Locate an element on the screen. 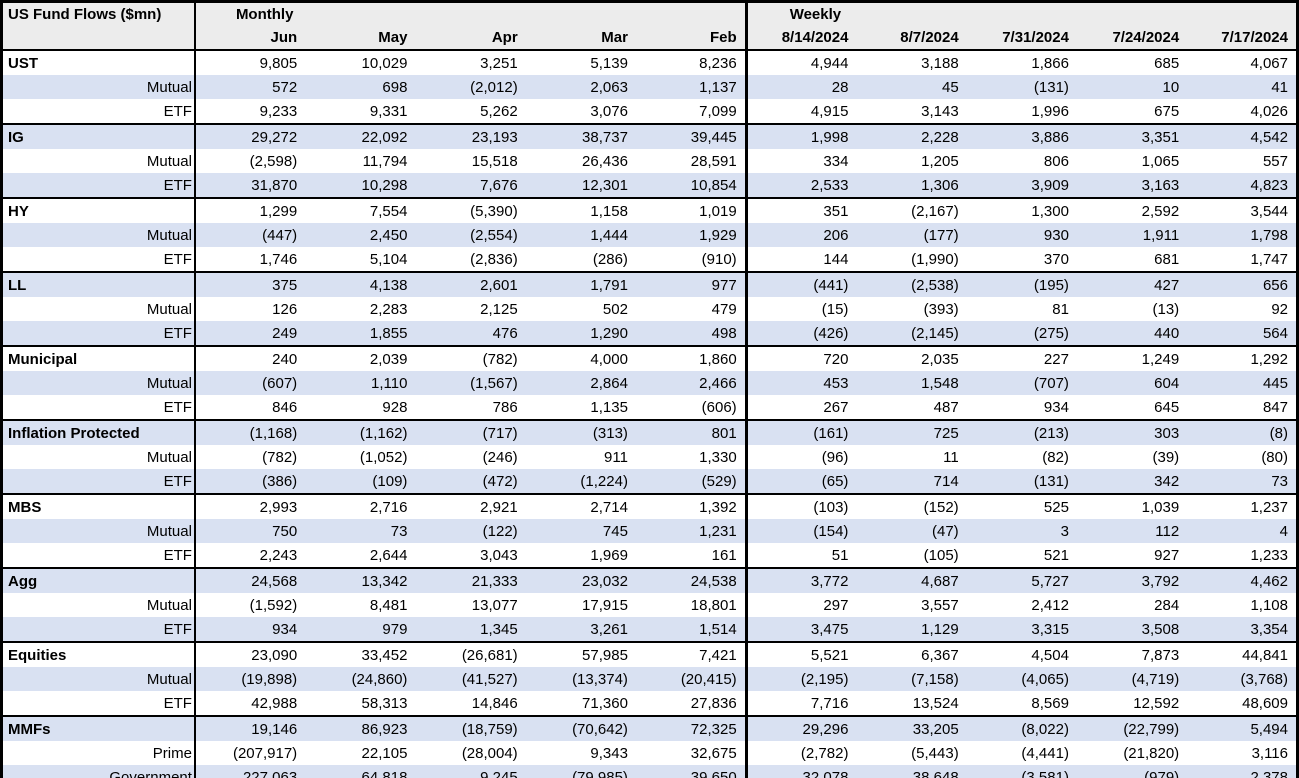 The width and height of the screenshot is (1299, 778). value-cell: 2,993 is located at coordinates (250, 506).